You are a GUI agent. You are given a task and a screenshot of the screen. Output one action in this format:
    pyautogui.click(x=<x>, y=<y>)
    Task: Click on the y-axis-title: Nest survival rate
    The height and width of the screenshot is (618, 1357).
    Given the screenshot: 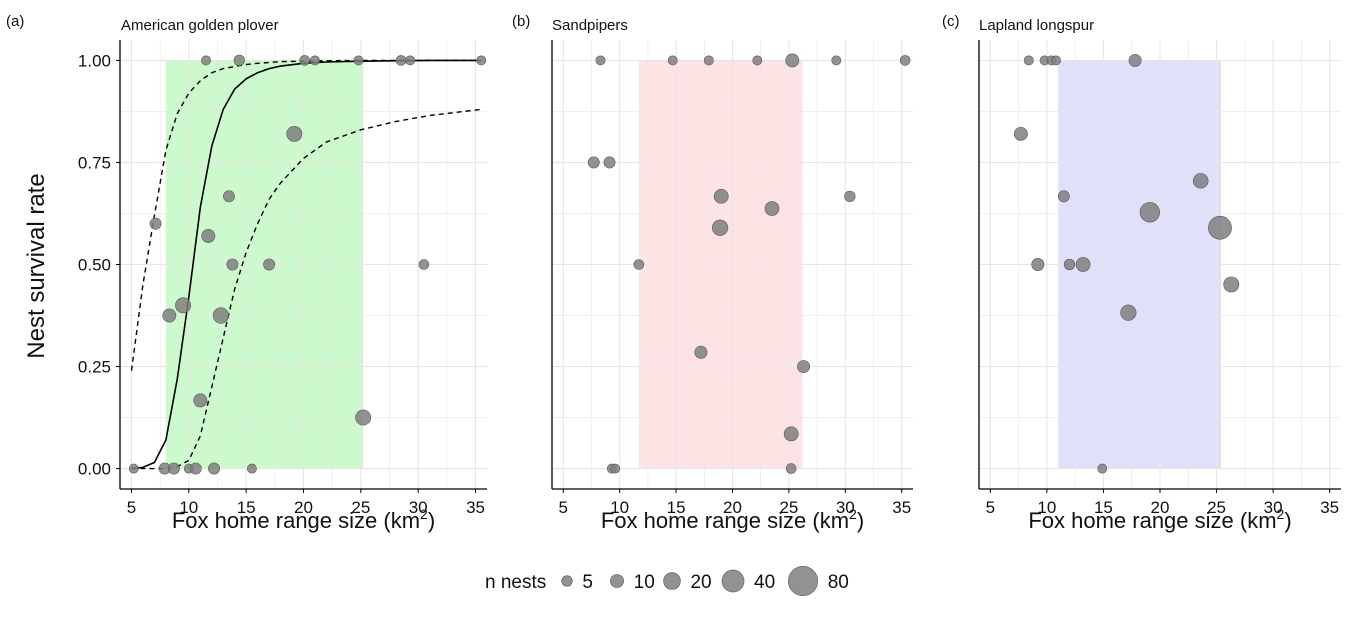 What is the action you would take?
    pyautogui.click(x=36, y=265)
    